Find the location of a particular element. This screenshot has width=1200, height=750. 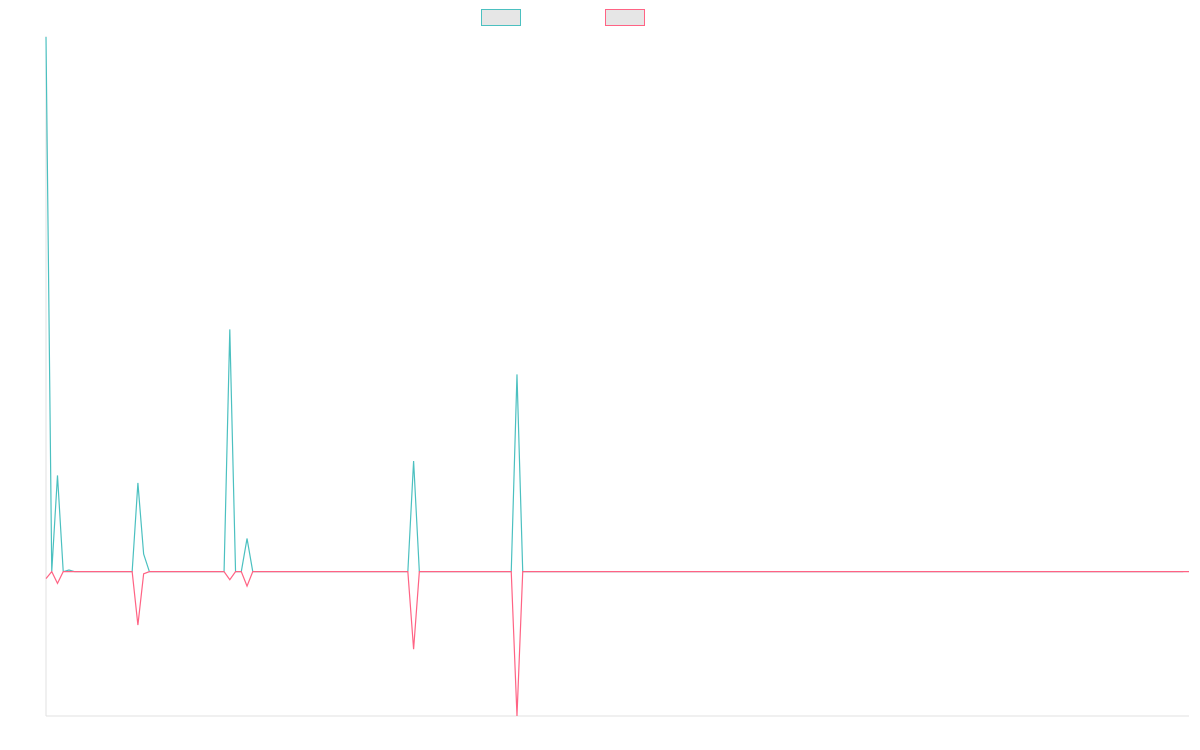

legend is located at coordinates (563, 17).